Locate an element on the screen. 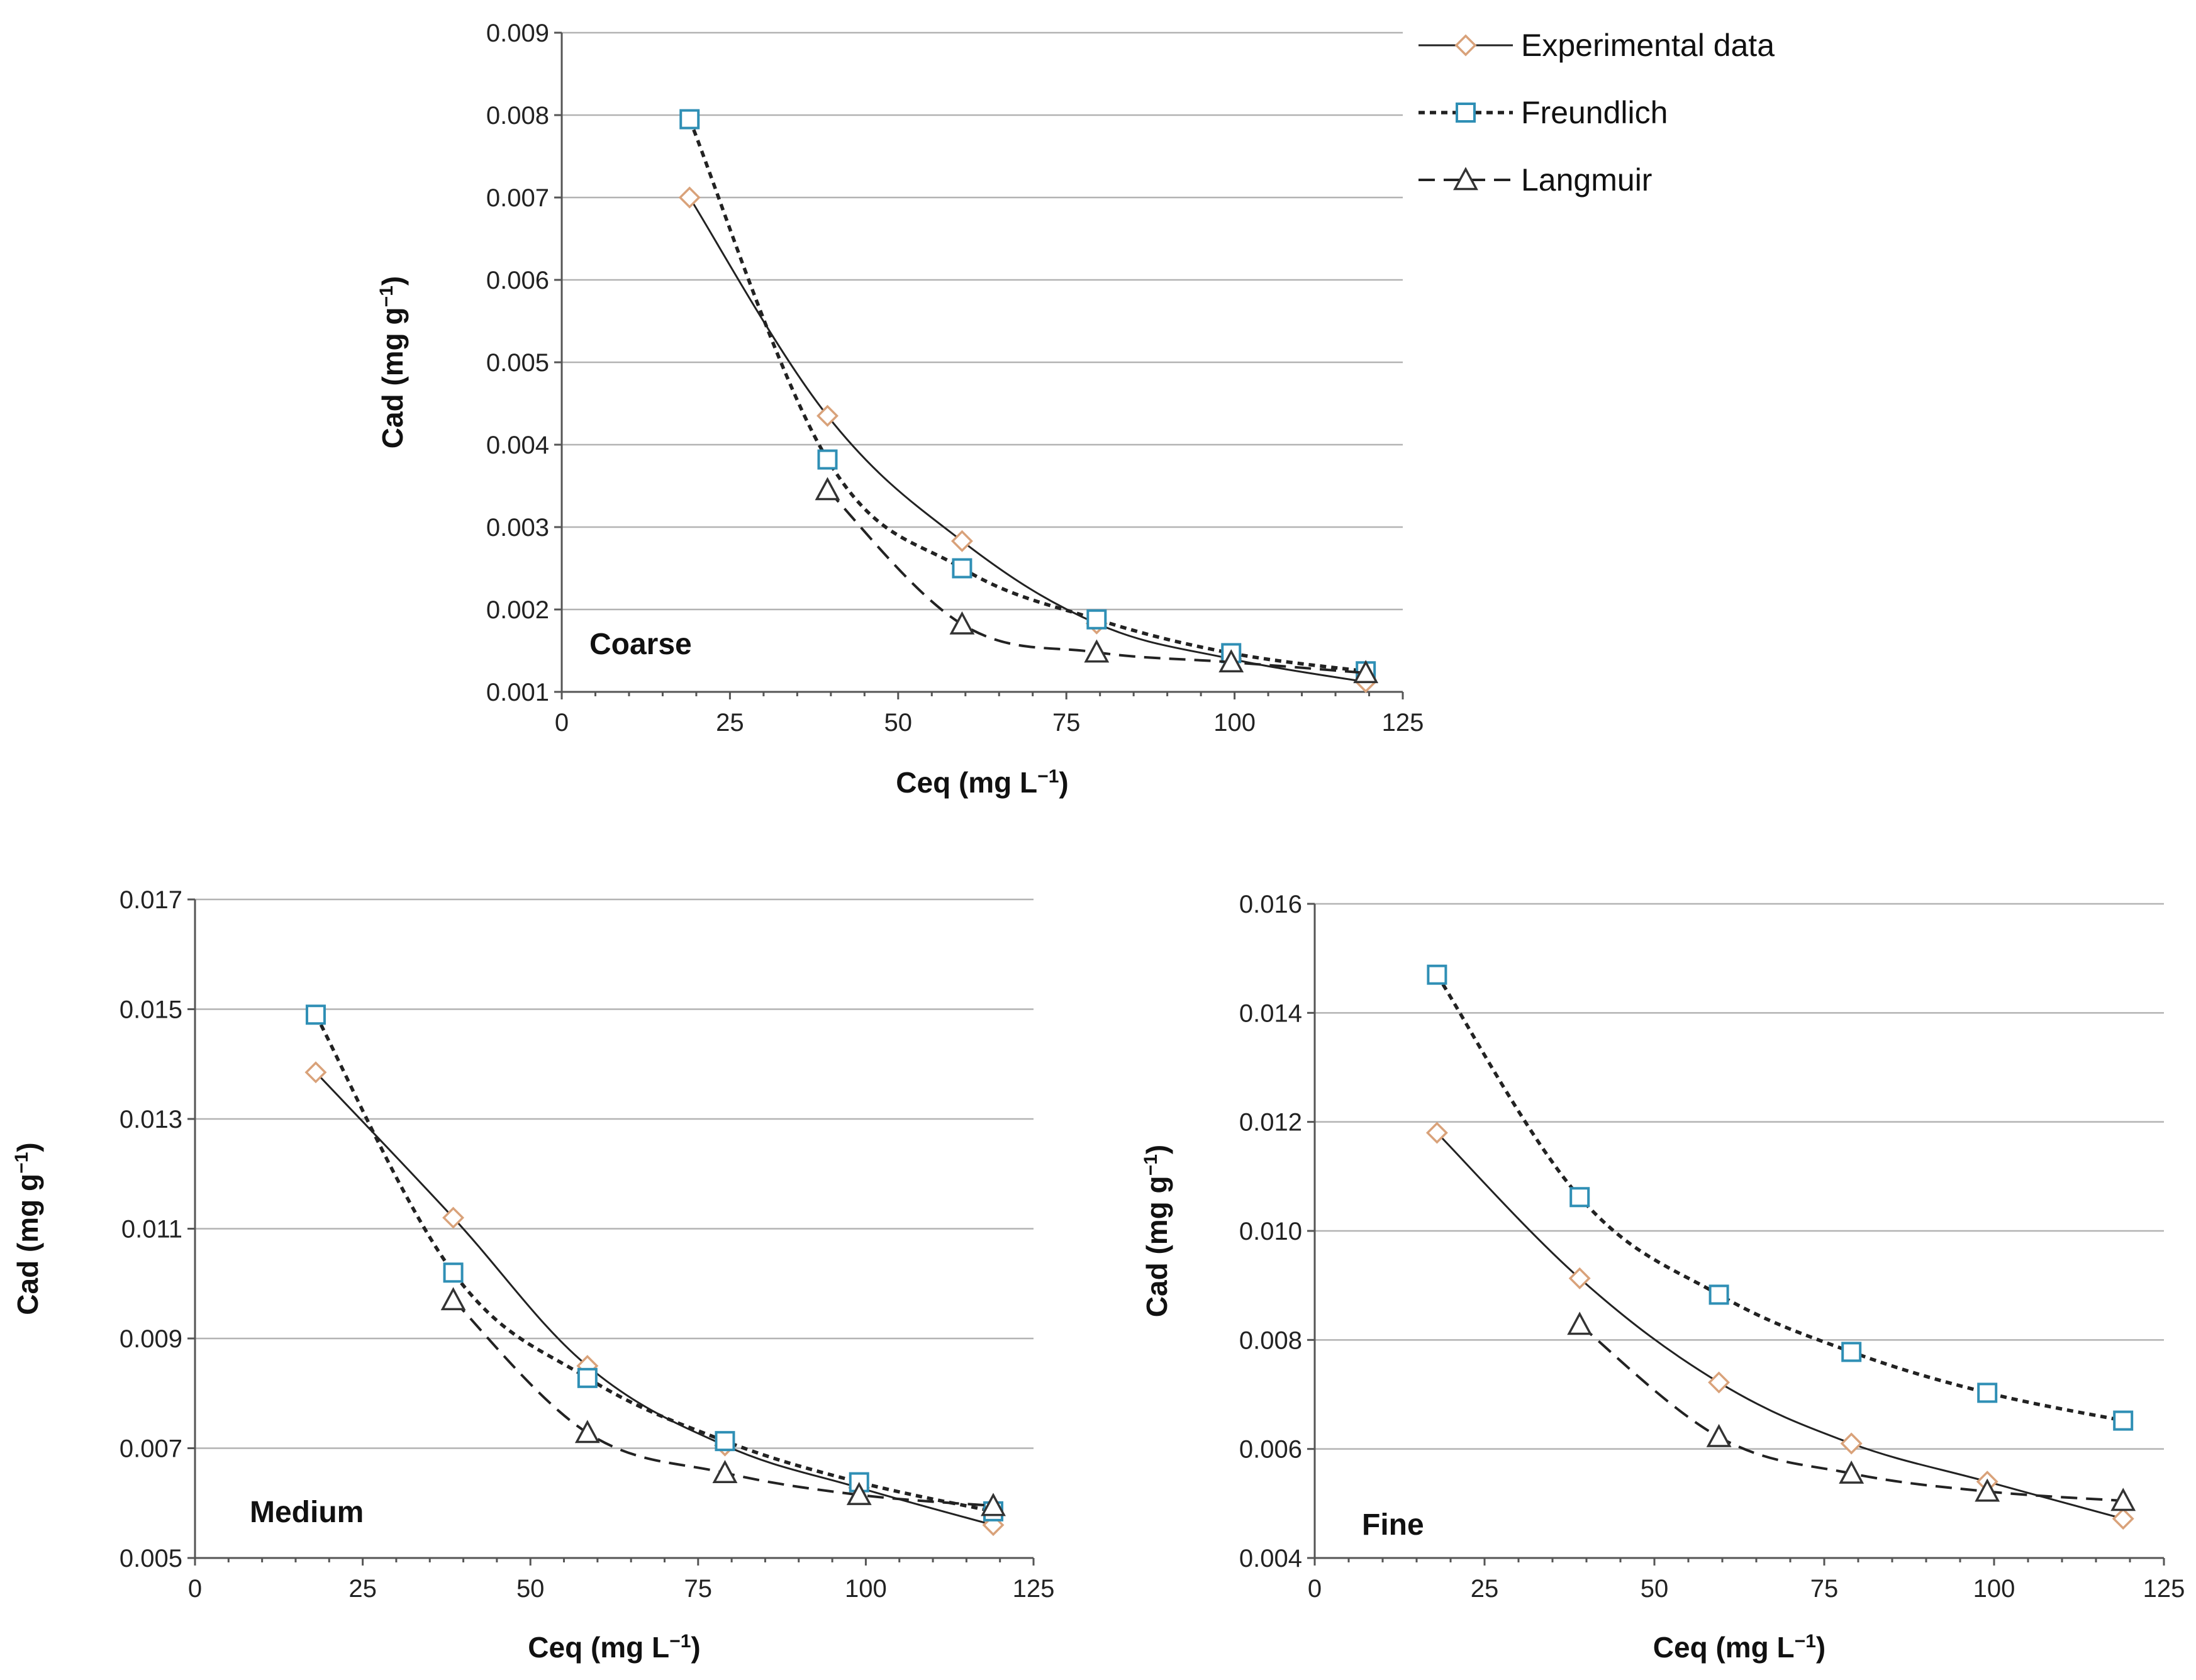  y-tick-label: 0.010 is located at coordinates (1270, 1231).